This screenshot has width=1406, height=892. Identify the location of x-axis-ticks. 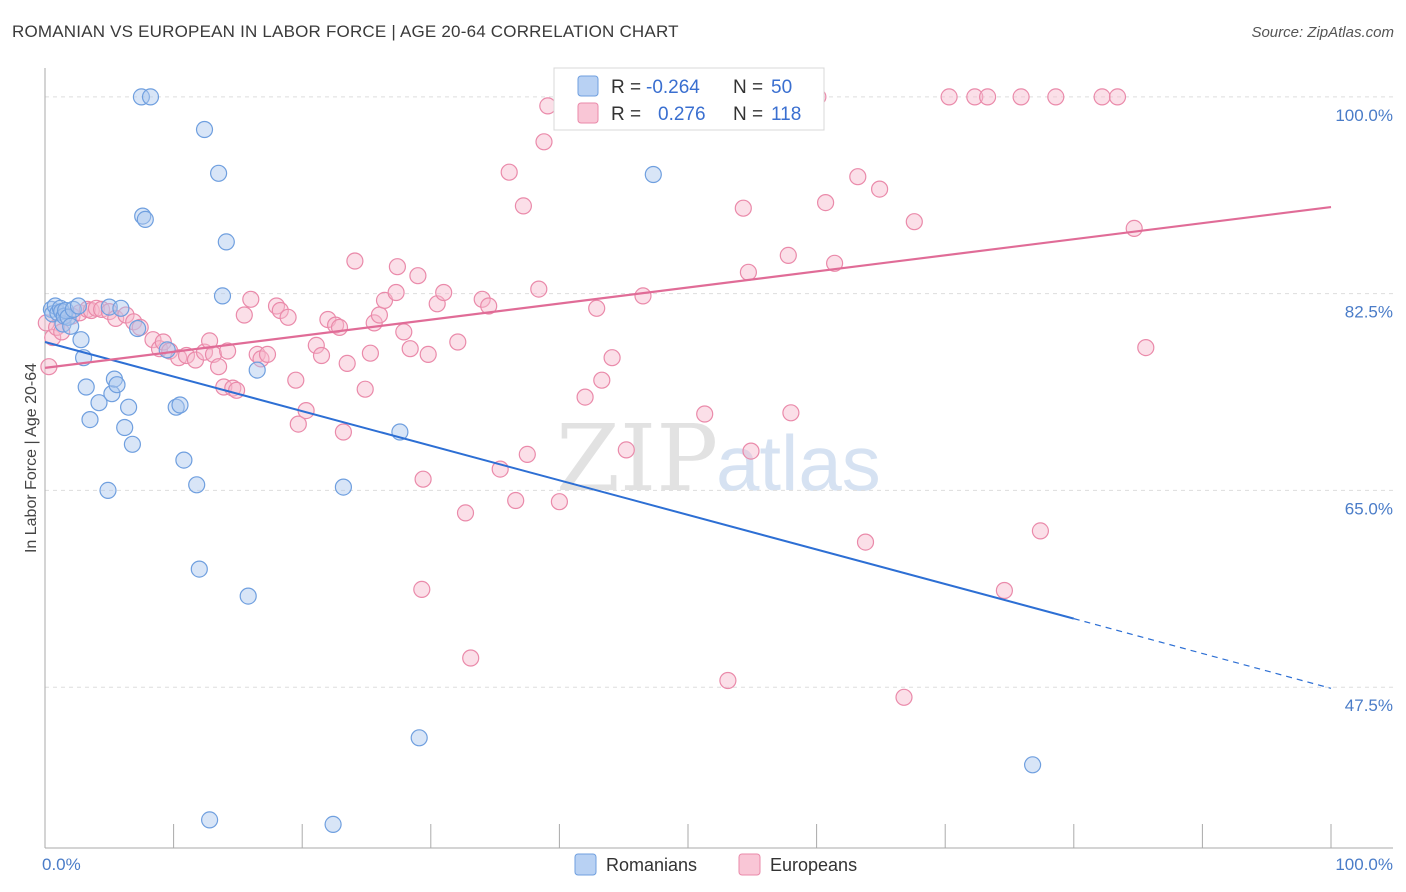
(752, 836).